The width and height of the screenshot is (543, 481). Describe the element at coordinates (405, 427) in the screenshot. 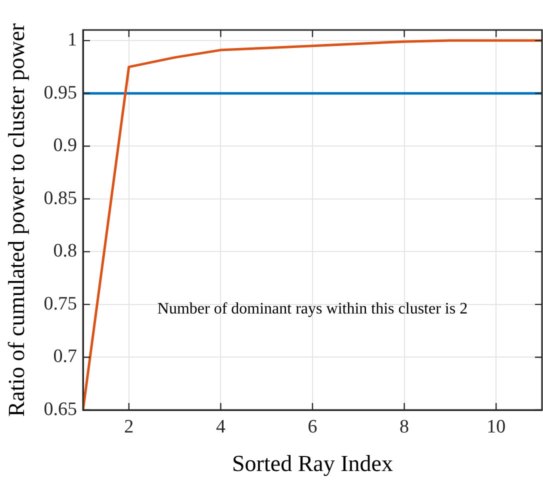

I see `x-tick-label: 8` at that location.